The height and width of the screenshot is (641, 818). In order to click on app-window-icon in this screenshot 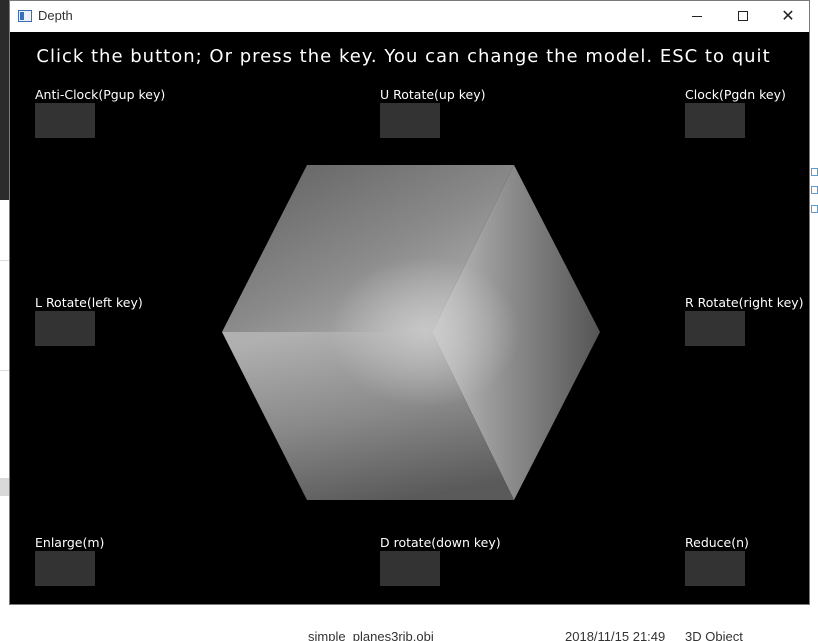, I will do `click(25, 16)`.